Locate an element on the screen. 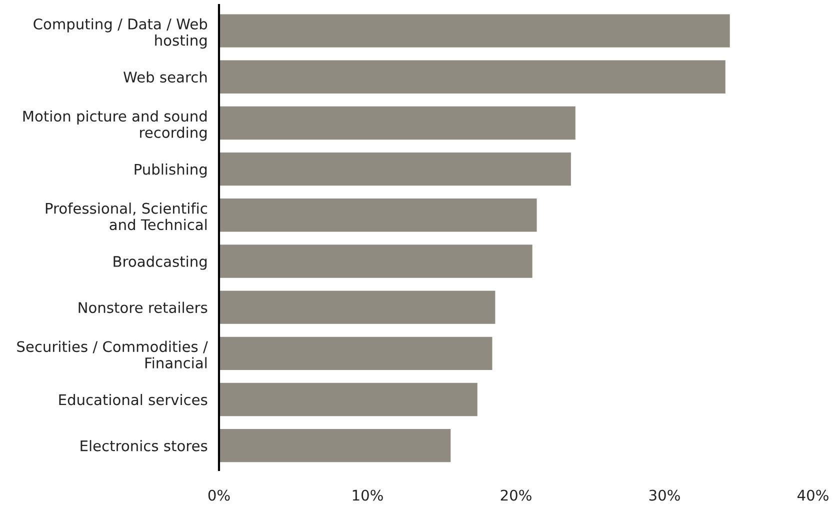  y-tick-label: Computing / Data / Web hosting is located at coordinates (121, 33).